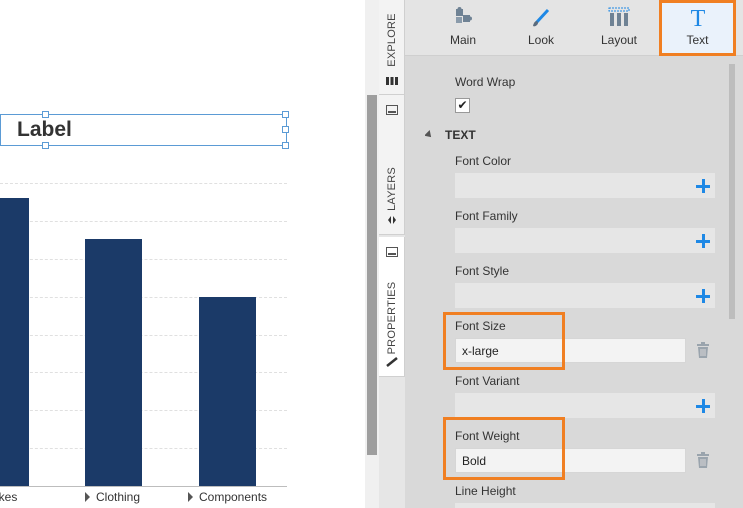  What do you see at coordinates (703, 186) in the screenshot?
I see `add-font-color-icon` at bounding box center [703, 186].